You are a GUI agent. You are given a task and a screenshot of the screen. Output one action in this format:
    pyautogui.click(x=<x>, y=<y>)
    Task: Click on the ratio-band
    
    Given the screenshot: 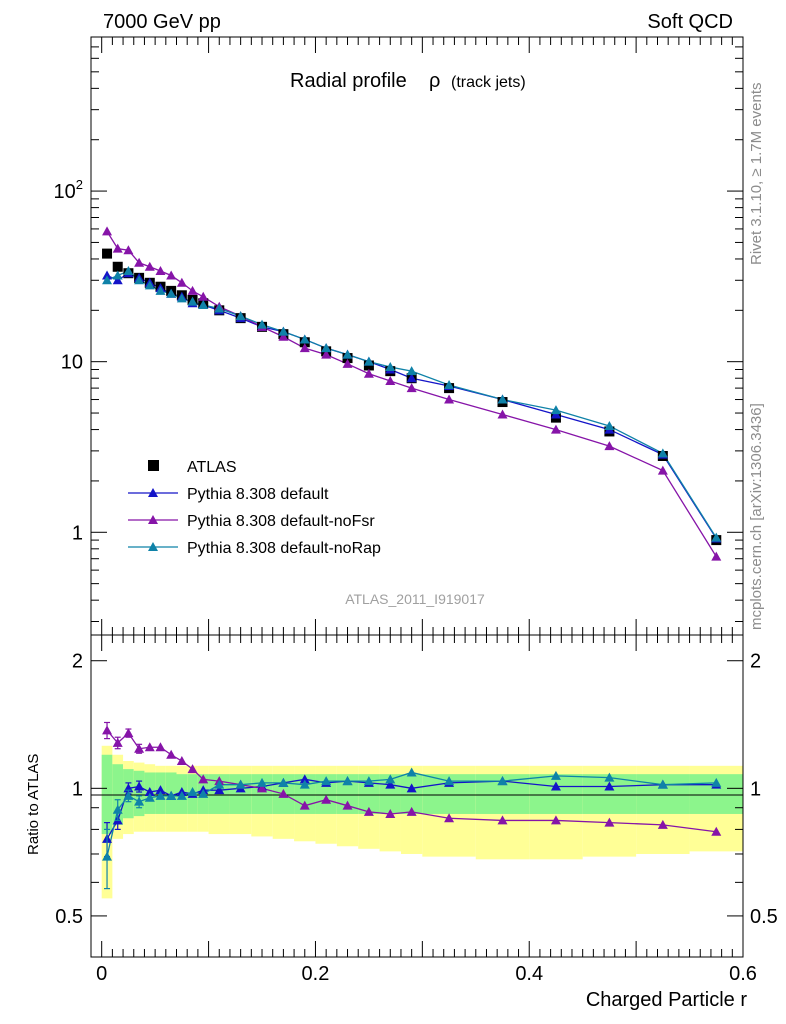 What is the action you would take?
    pyautogui.click(x=422, y=822)
    